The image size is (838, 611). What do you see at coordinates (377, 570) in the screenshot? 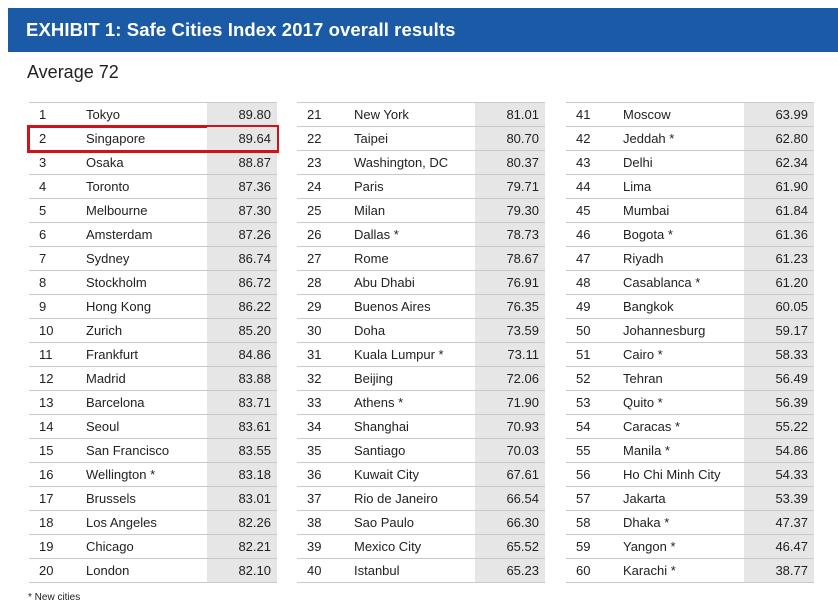
I see `city-cell: Istanbul` at bounding box center [377, 570].